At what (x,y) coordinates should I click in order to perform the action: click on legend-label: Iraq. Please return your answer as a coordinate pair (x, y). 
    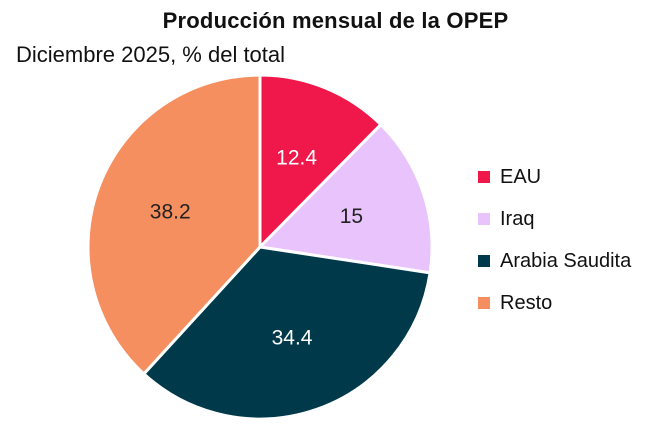
    Looking at the image, I should click on (517, 219).